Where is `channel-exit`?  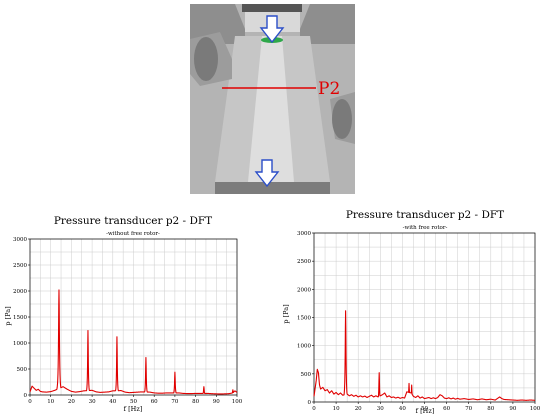 channel-exit is located at coordinates (272, 188).